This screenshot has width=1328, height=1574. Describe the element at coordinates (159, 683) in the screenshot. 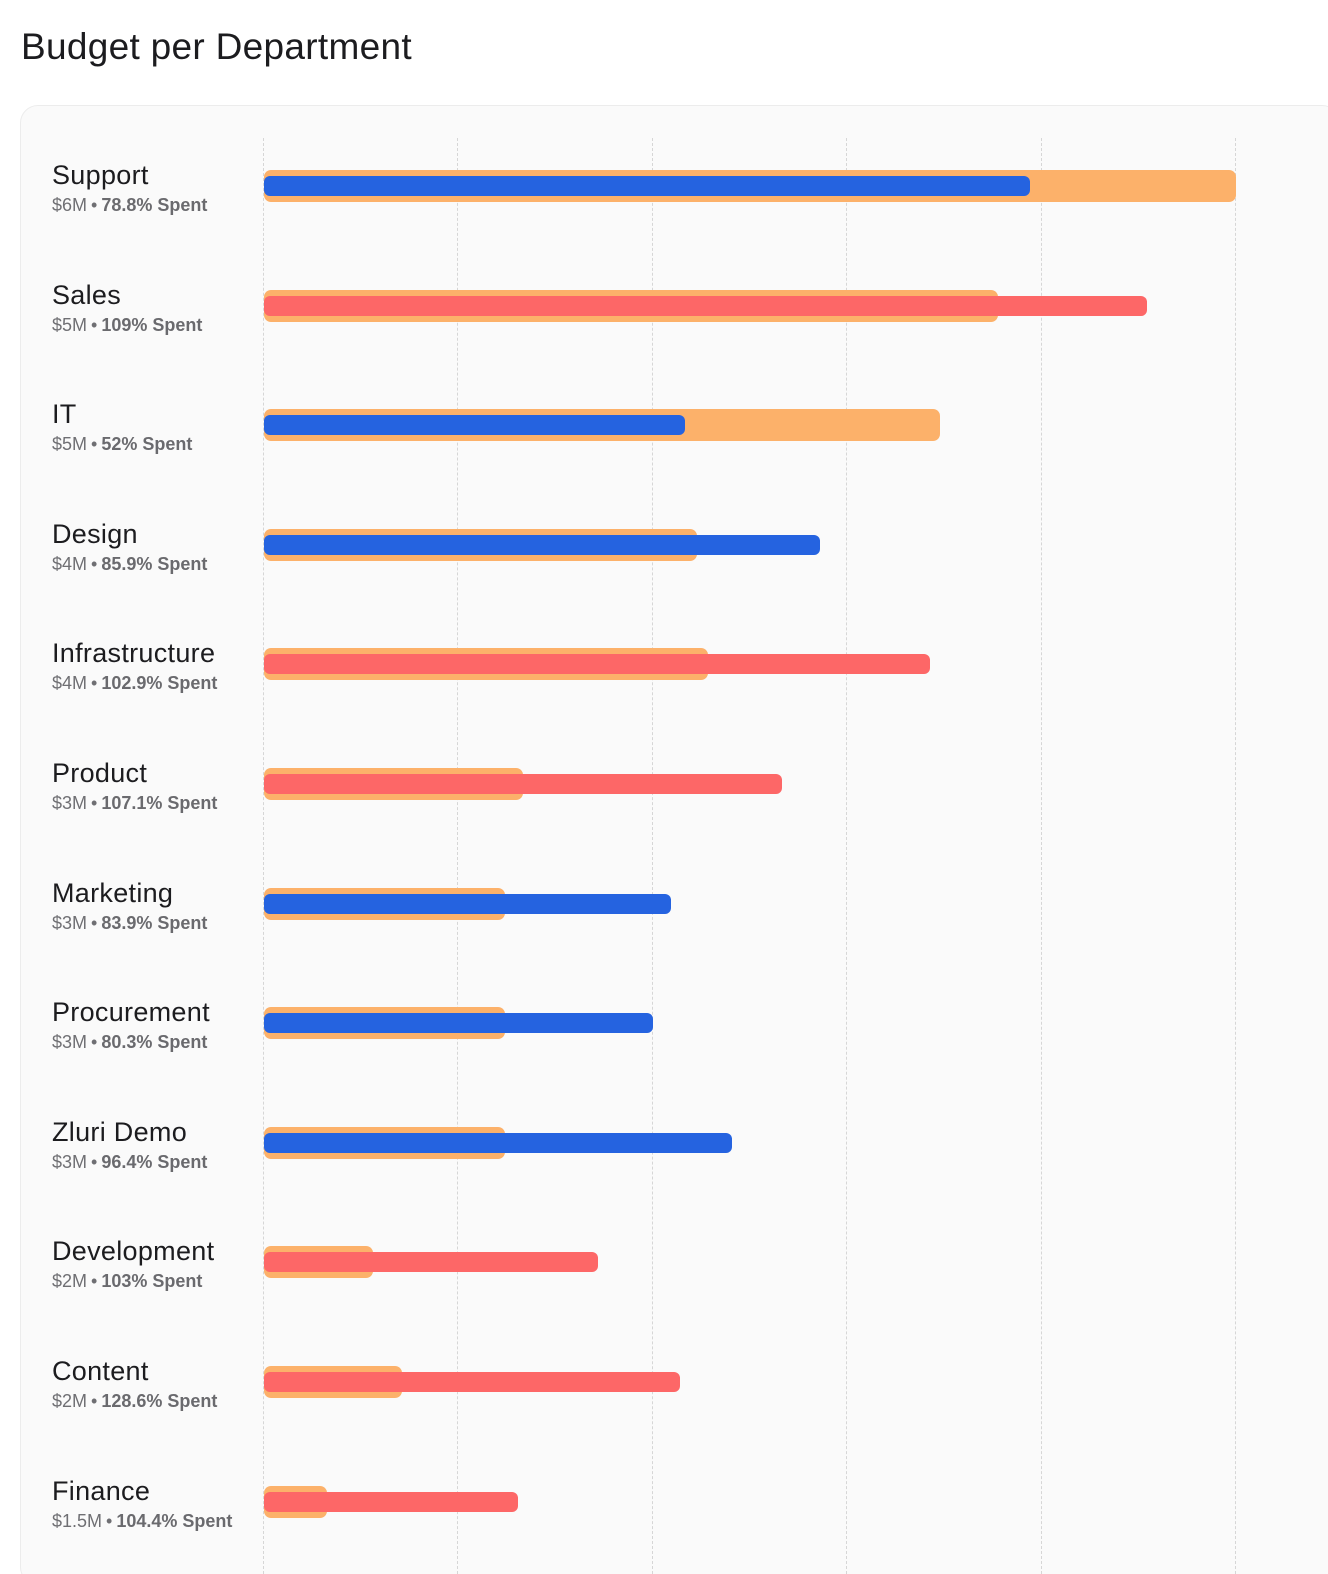

I see `spent-label: 102.9% Spent` at that location.